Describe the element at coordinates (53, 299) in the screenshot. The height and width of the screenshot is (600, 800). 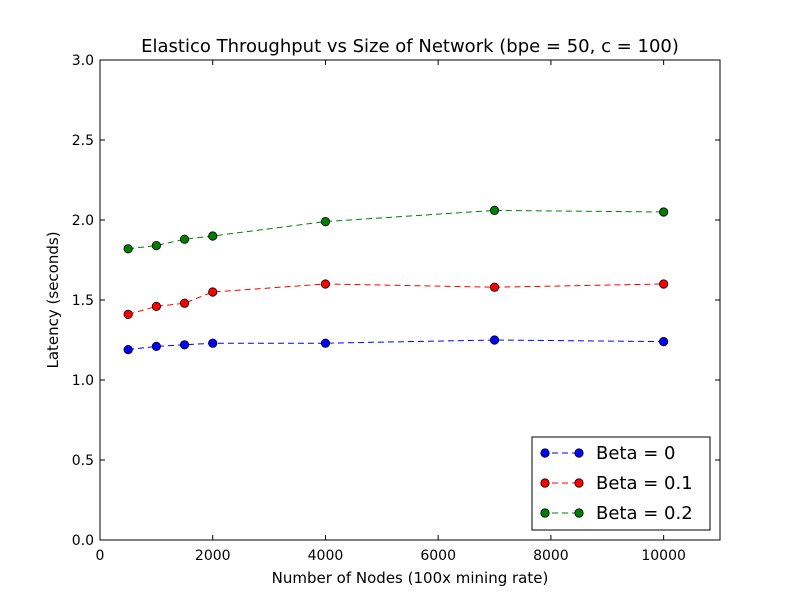
I see `y-axis-label: Latency (seconds)` at that location.